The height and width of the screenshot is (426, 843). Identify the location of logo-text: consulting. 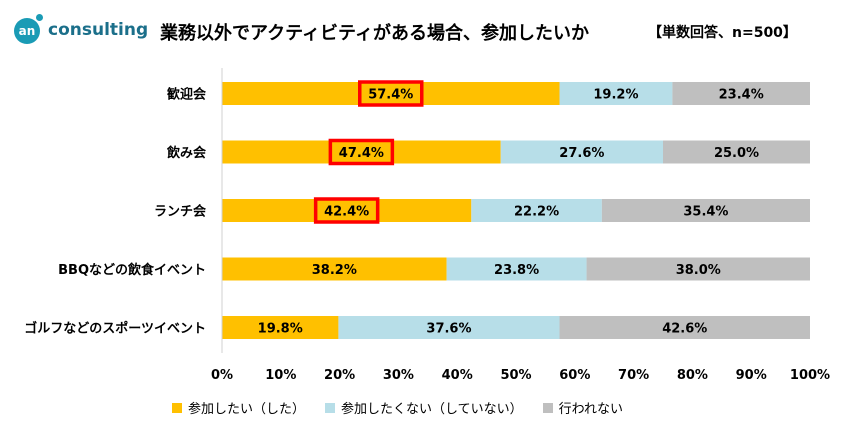
(98, 30).